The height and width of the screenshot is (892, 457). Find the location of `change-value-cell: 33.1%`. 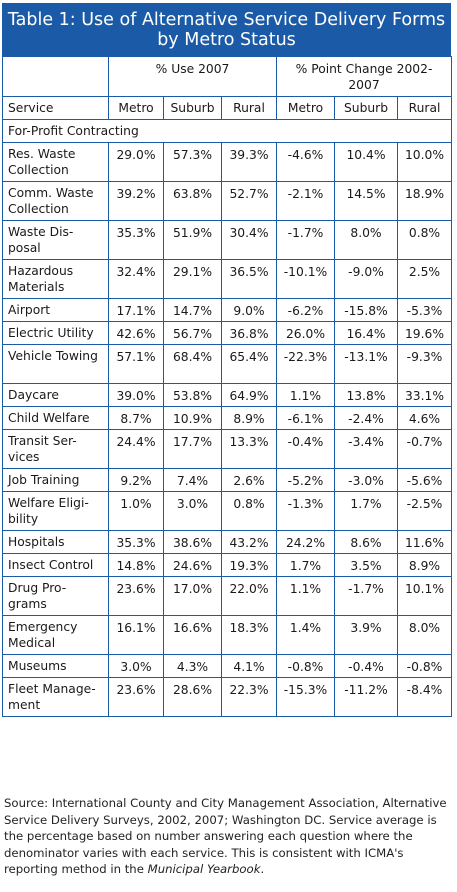

change-value-cell: 33.1% is located at coordinates (424, 395).